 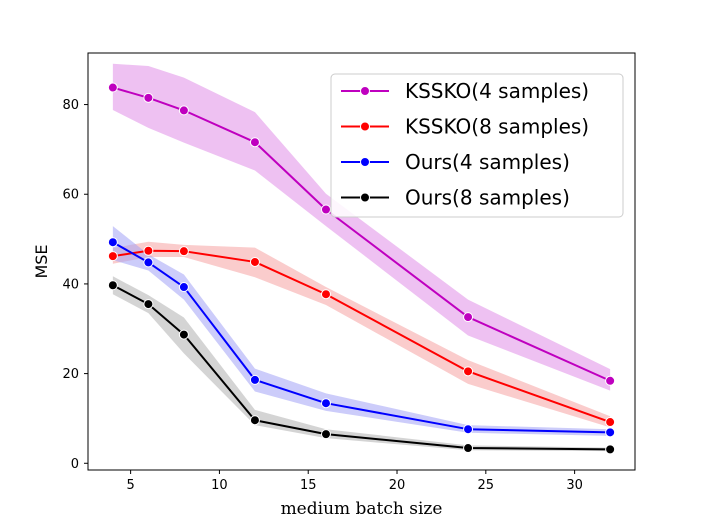 I want to click on y-tick-label: 80, so click(x=70, y=105).